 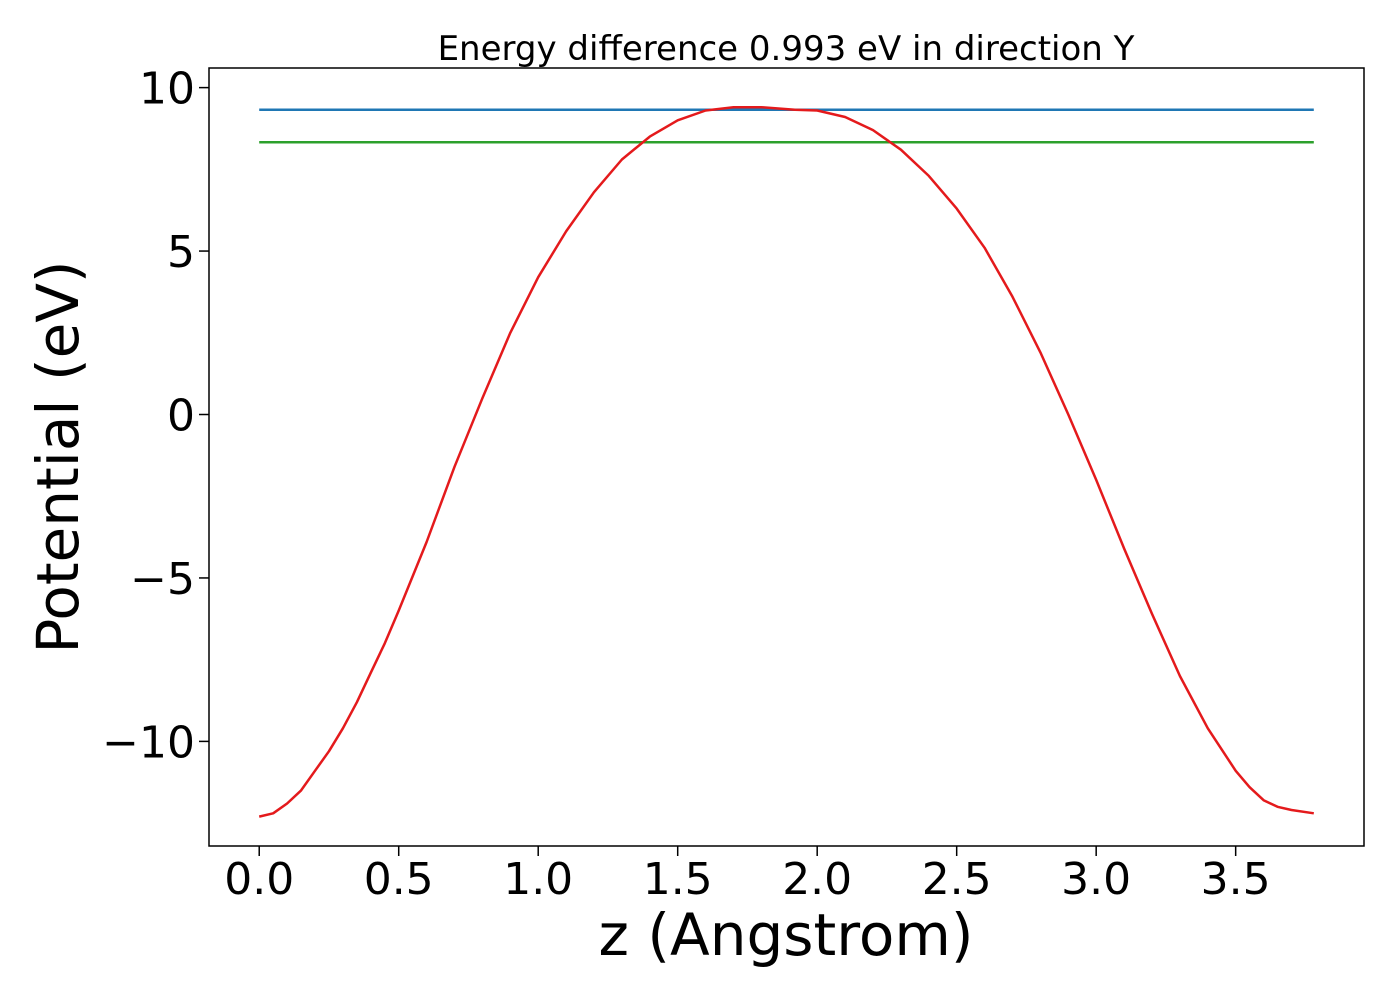 I want to click on y-ticks: −10 −5 0 5 10, so click(x=155, y=416).